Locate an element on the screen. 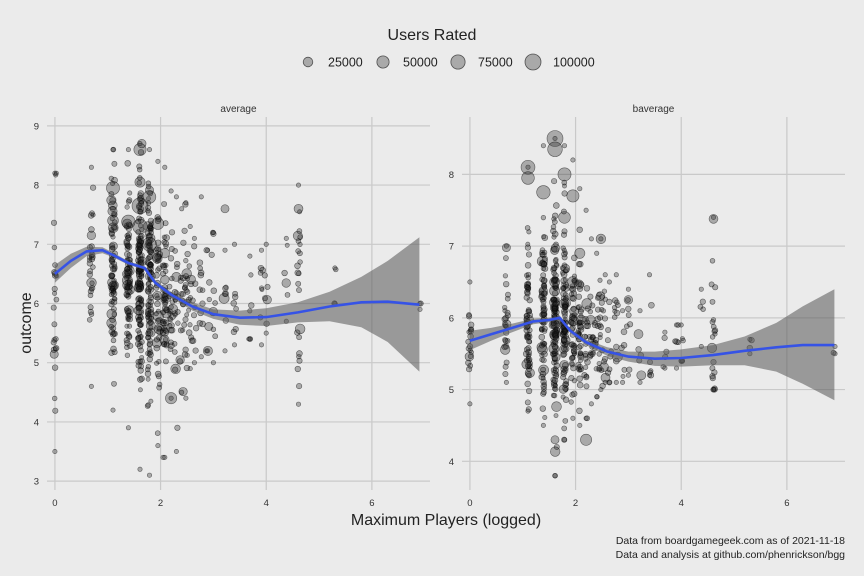  y-tick-label: 7 is located at coordinates (36, 245).